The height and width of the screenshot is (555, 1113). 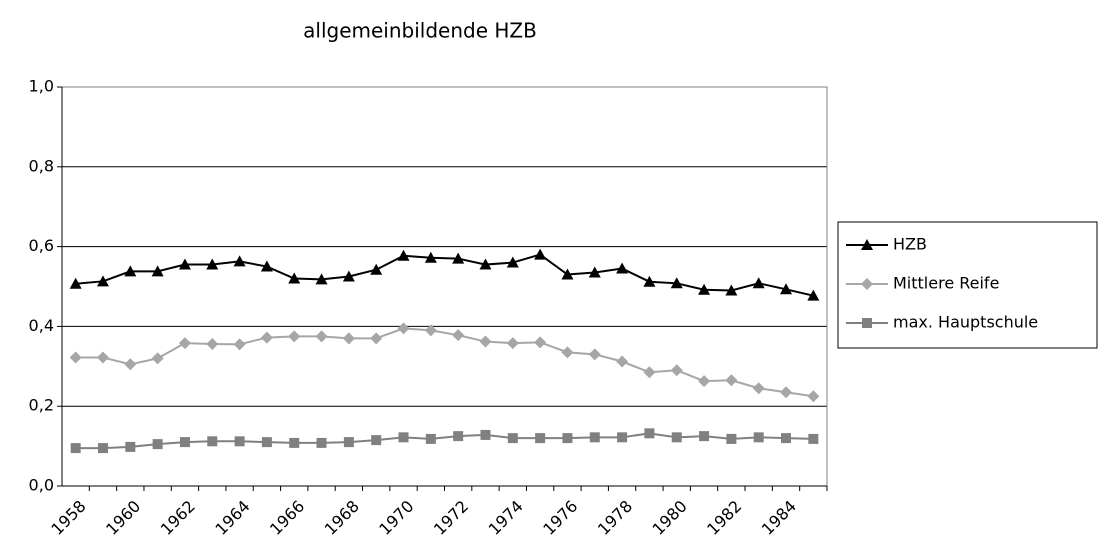 I want to click on chart-title: allgemeinbildende HZB, so click(x=420, y=31).